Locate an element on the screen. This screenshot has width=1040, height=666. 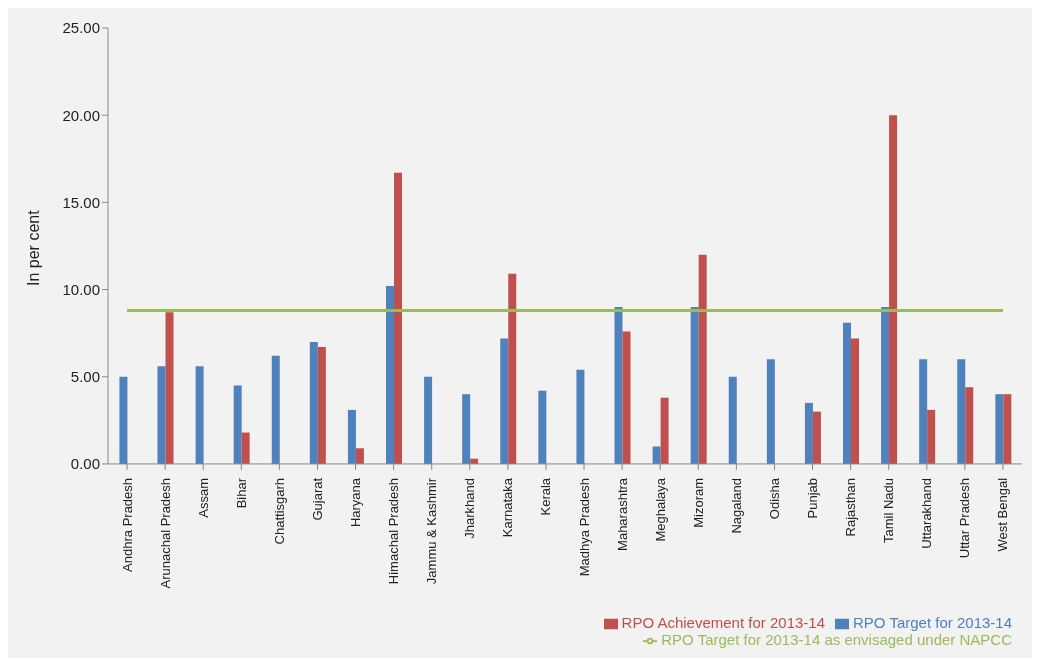
y-axis-title: In per cent is located at coordinates (33, 247).